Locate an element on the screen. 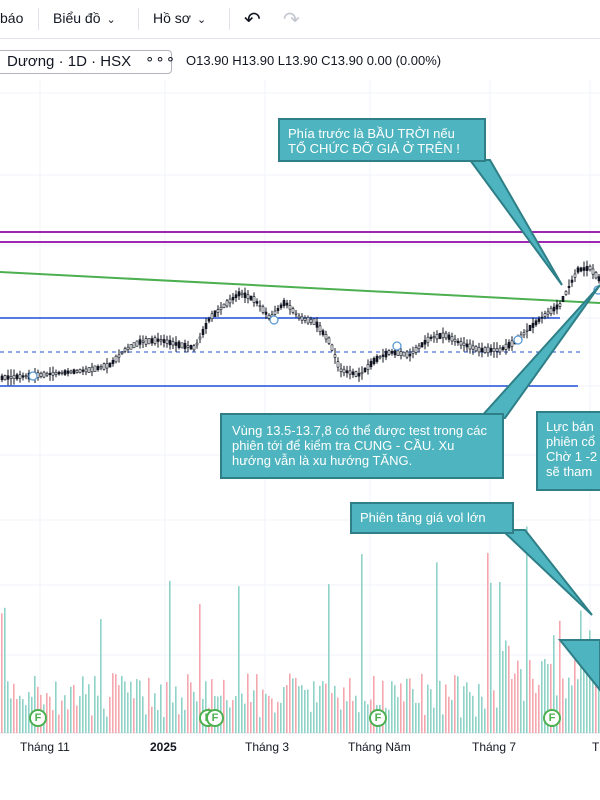  more-icon: ∘∘∘ is located at coordinates (161, 59).